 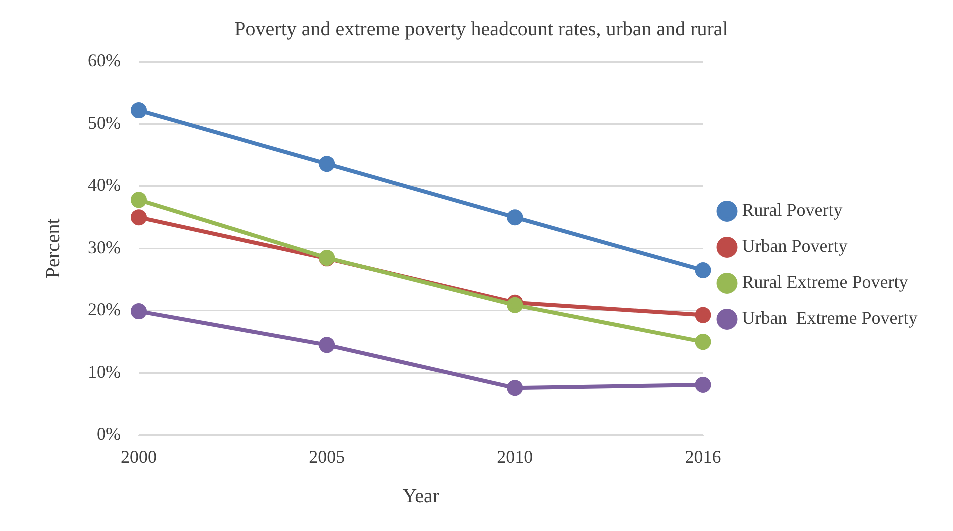 What do you see at coordinates (104, 247) in the screenshot?
I see `y-tick-label: 30%` at bounding box center [104, 247].